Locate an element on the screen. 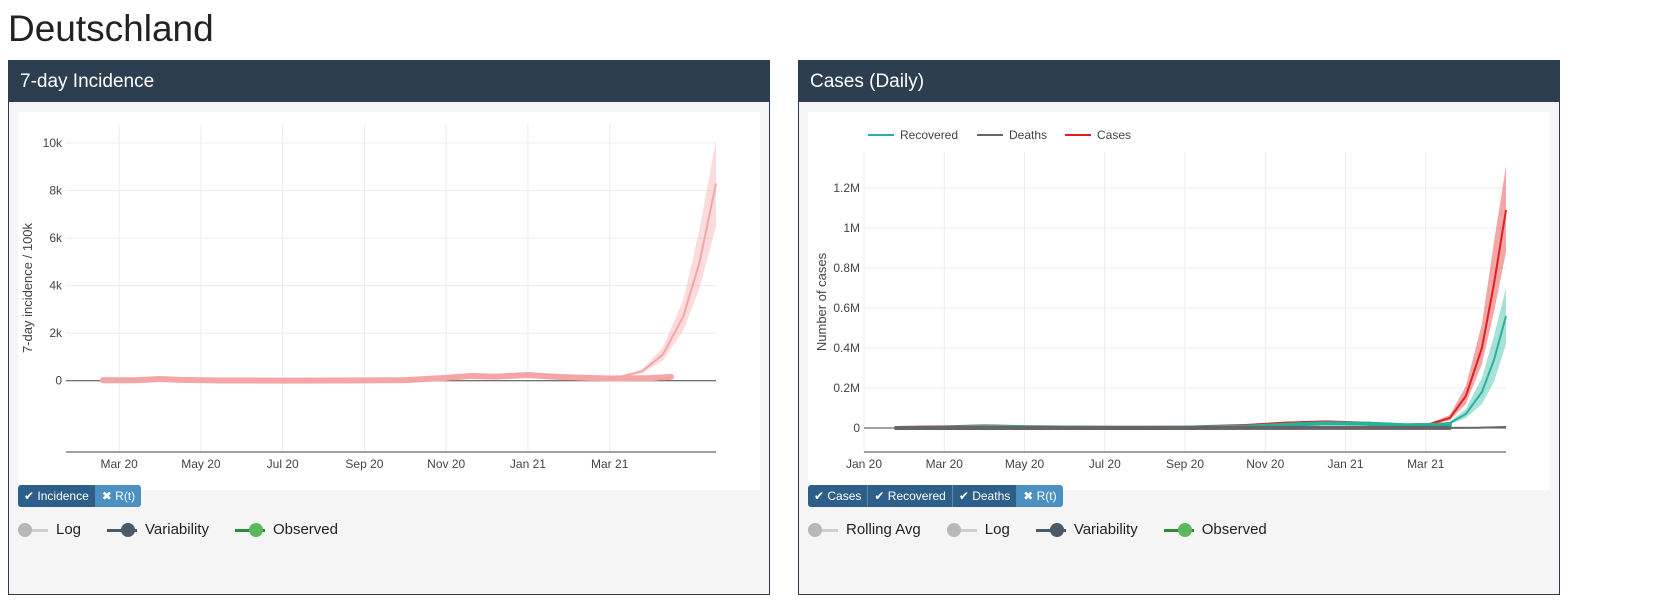 The image size is (1659, 609). series-button-group: ✔ Cases ✔ Recovered ✔ Deaths ✖ R(t) is located at coordinates (935, 496).